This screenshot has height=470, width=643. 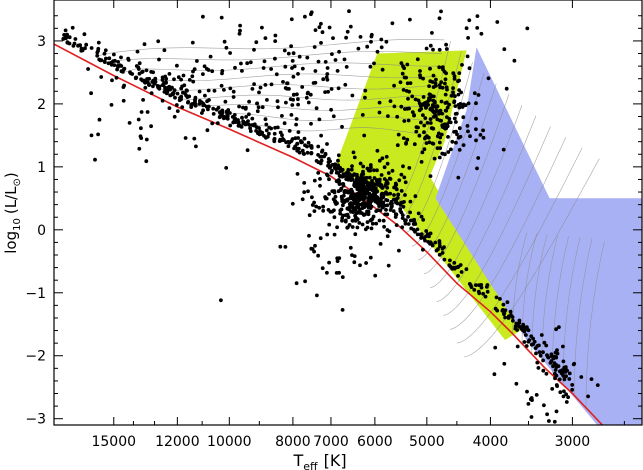 I want to click on x-tick-label-8: 3000, so click(x=573, y=442).